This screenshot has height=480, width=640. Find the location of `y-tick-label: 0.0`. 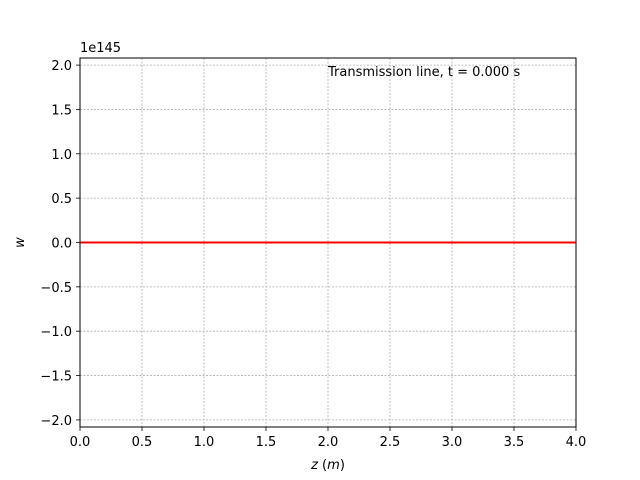

y-tick-label: 0.0 is located at coordinates (61, 244).